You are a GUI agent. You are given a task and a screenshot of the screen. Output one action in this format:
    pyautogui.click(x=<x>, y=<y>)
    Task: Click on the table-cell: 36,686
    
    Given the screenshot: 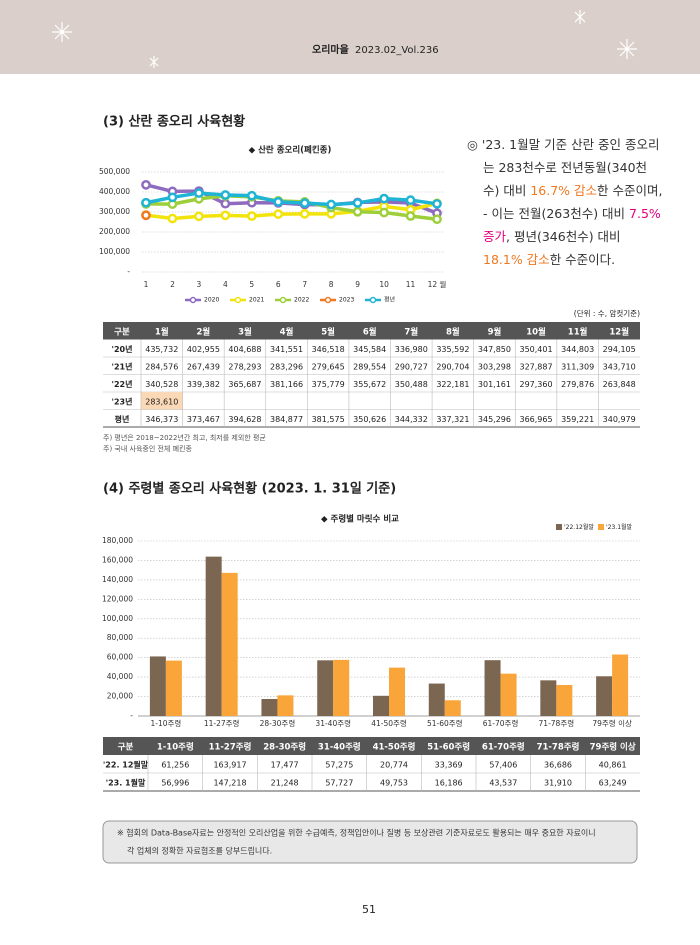 What is the action you would take?
    pyautogui.click(x=558, y=765)
    